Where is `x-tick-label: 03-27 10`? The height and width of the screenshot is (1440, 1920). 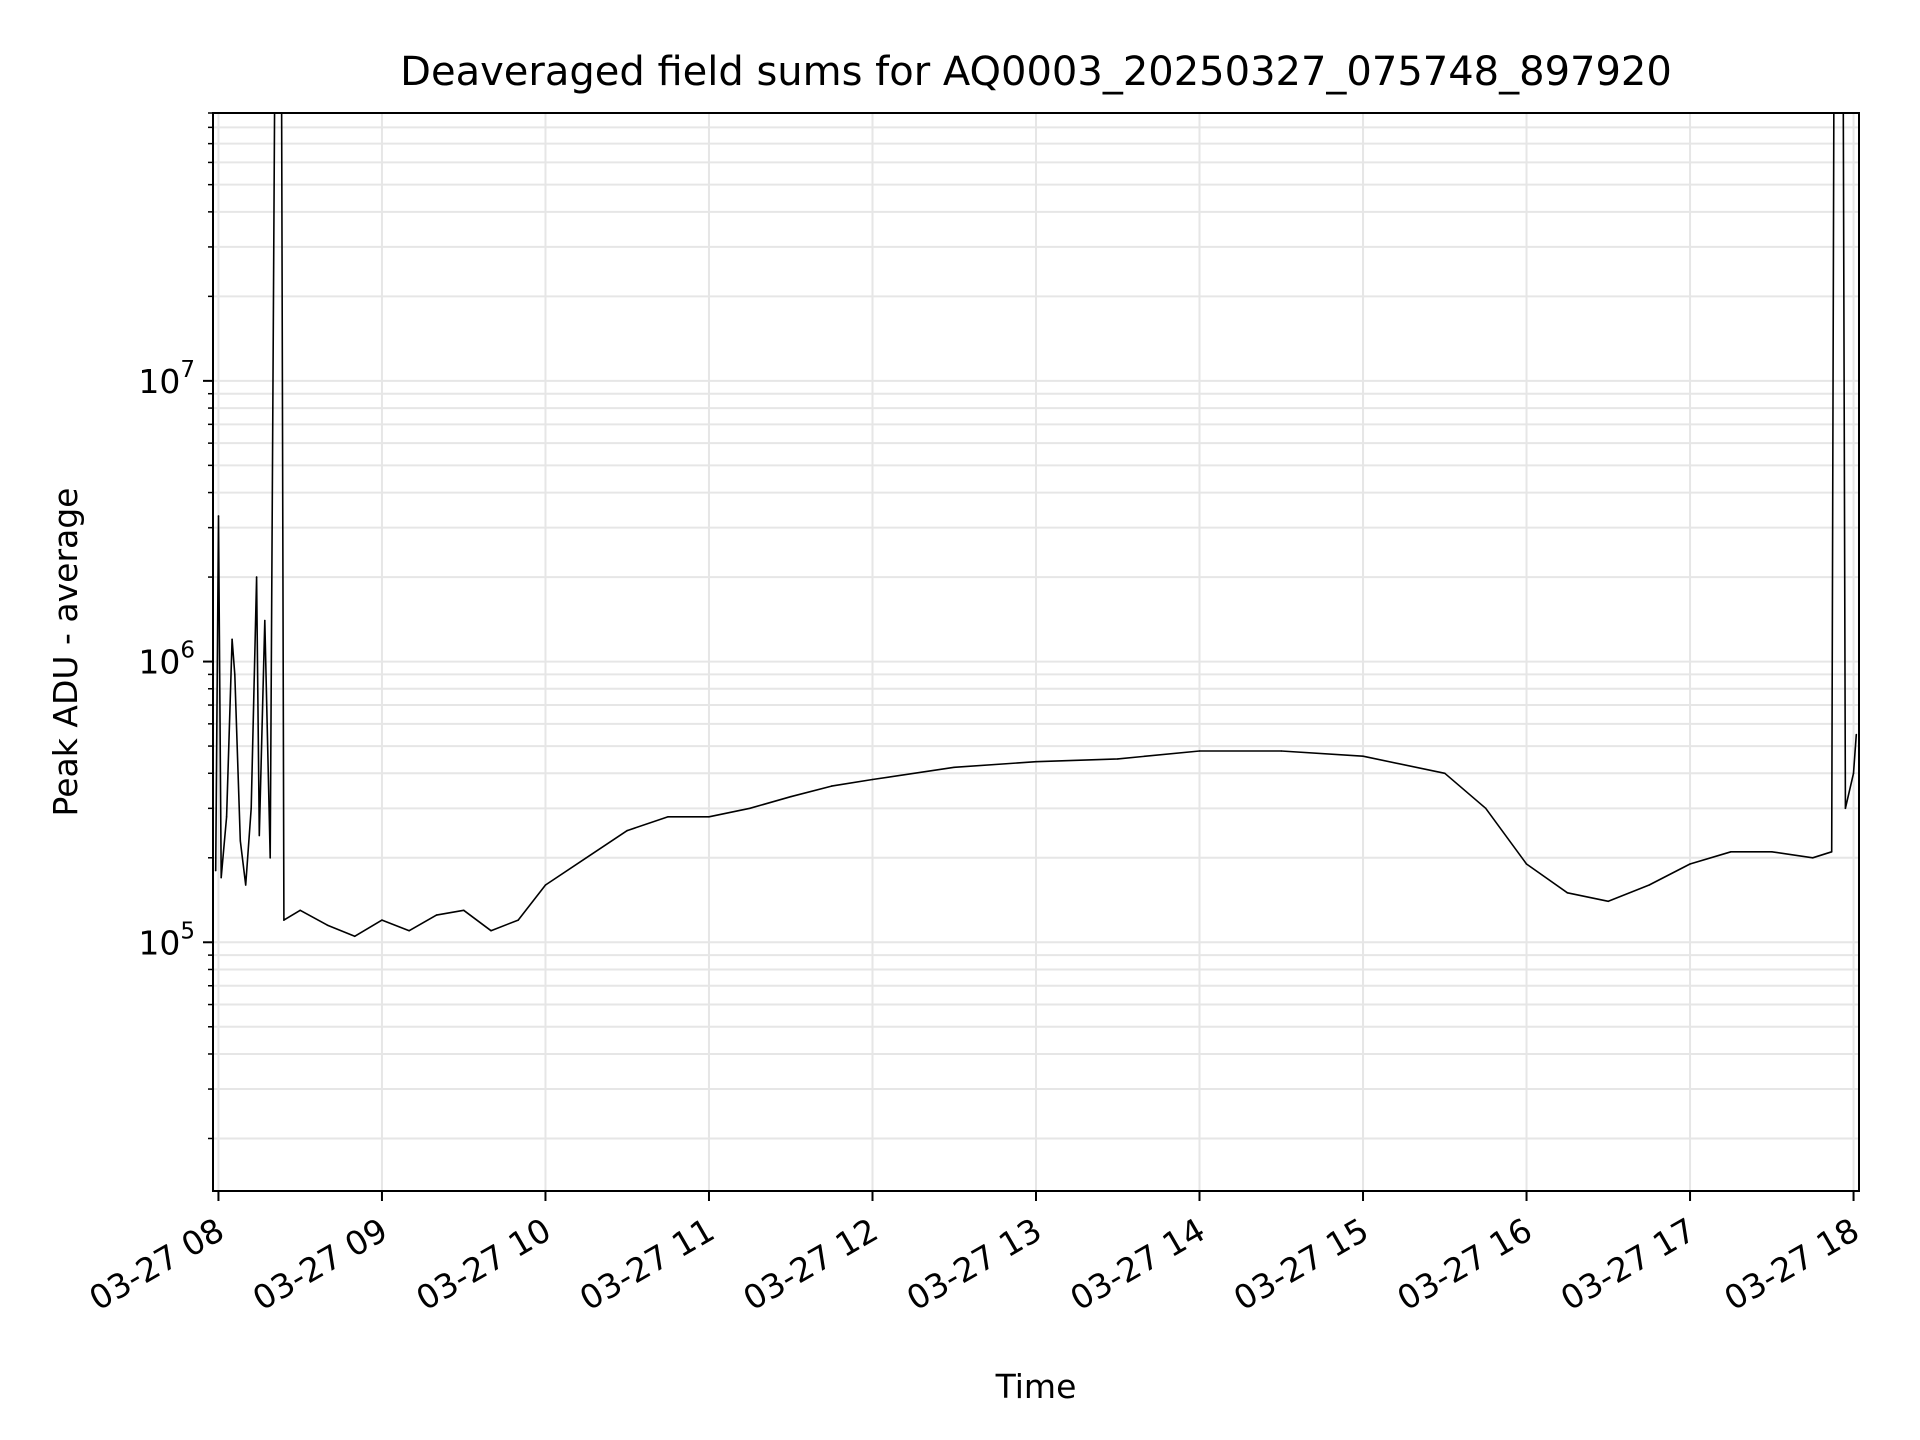
x-tick-label: 03-27 10 is located at coordinates (483, 1264).